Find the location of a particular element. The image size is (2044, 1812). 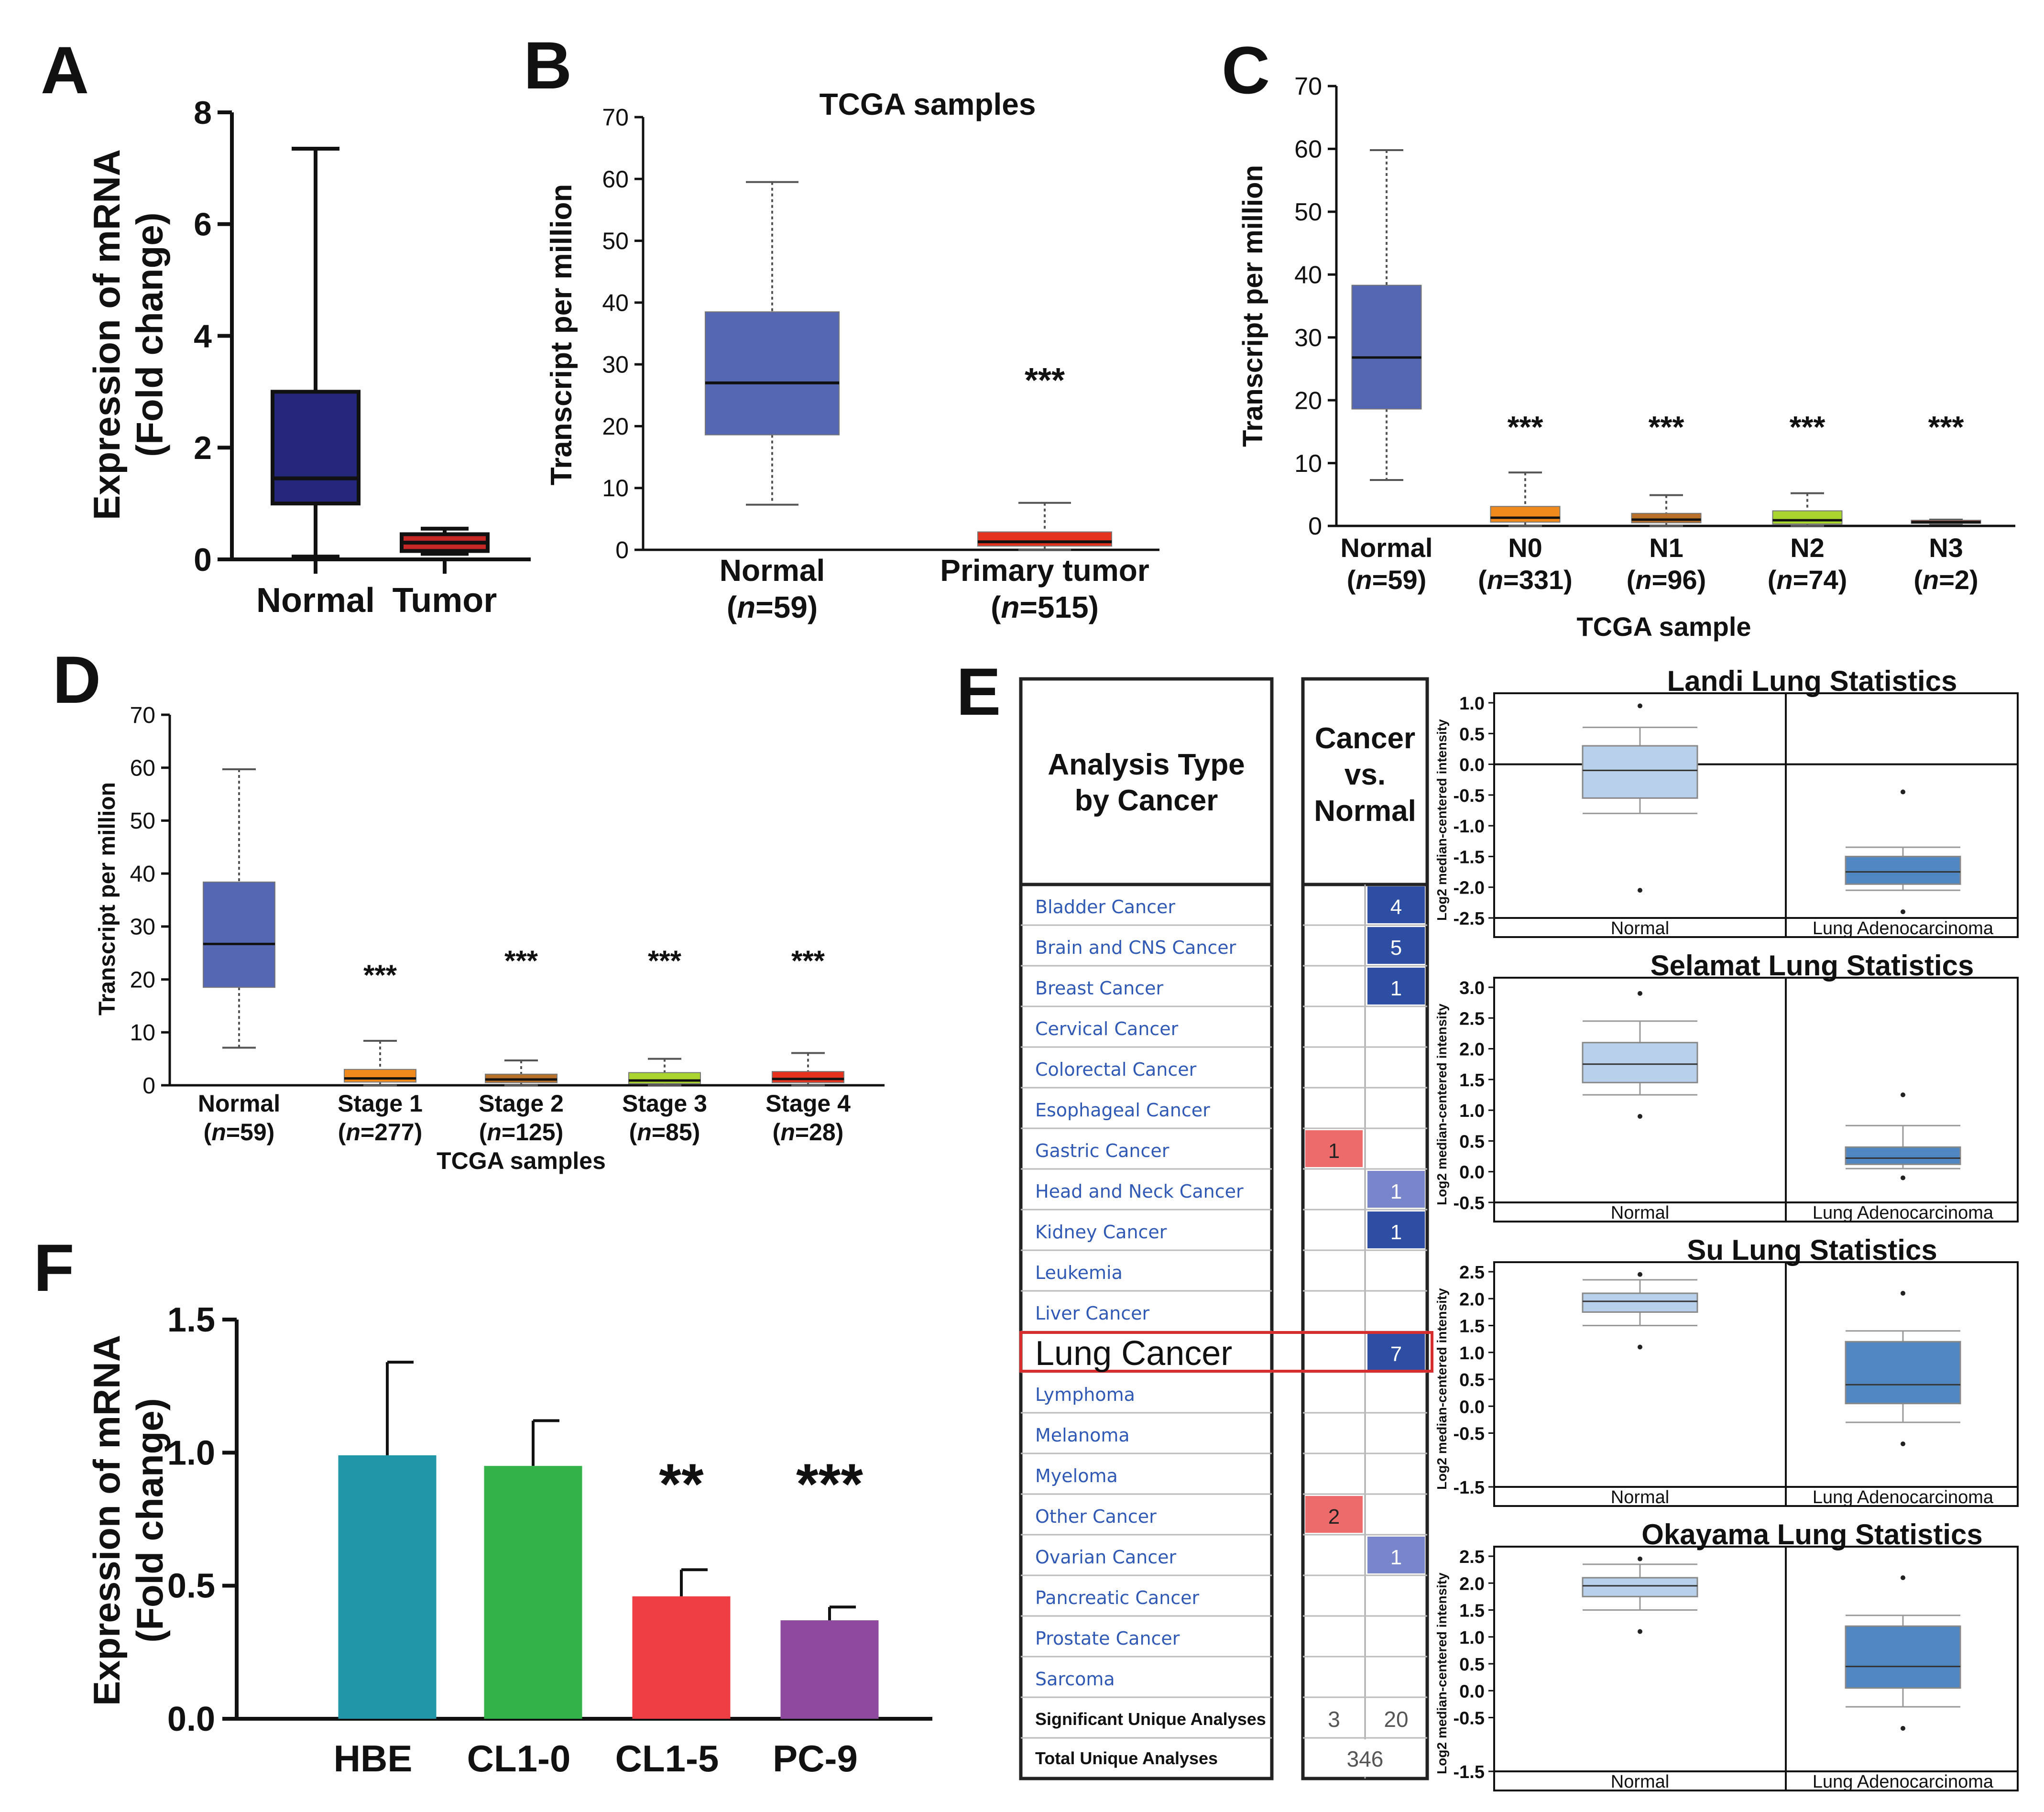

cell-down-value: 7 is located at coordinates (1396, 1354).